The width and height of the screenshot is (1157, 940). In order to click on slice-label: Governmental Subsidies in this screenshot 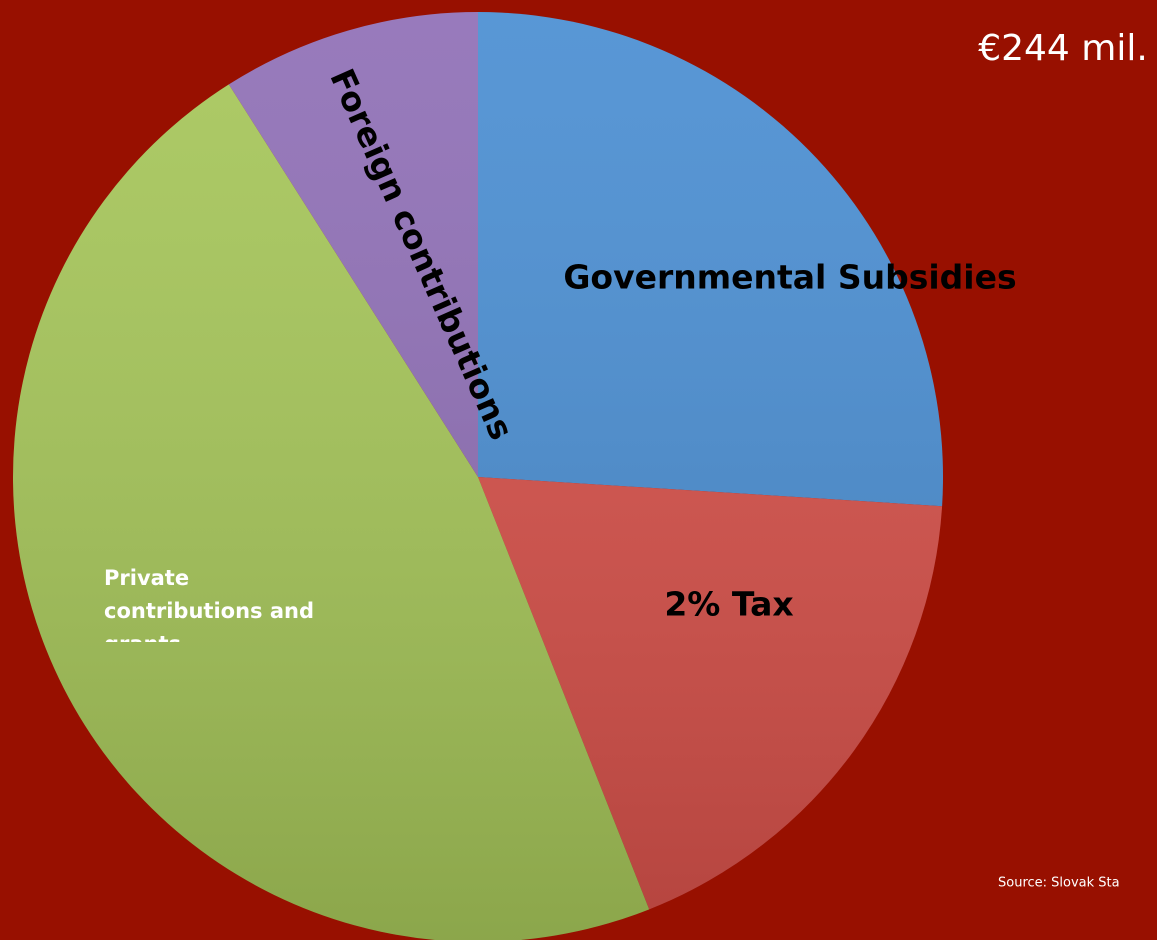, I will do `click(789, 277)`.